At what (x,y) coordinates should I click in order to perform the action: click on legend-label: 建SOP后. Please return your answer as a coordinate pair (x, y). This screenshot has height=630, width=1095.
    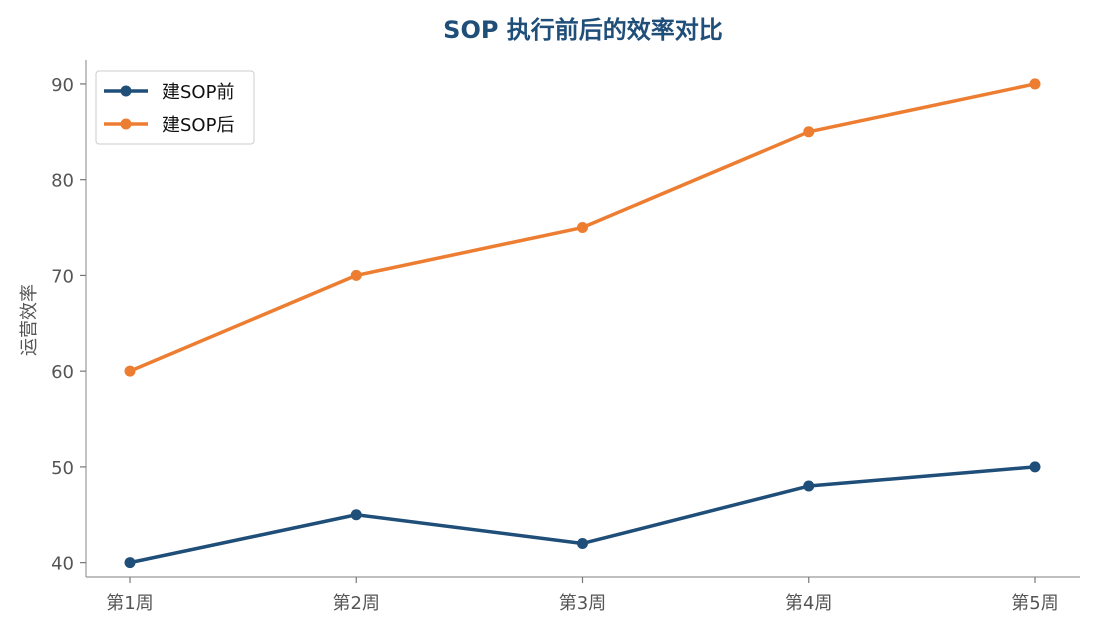
    Looking at the image, I should click on (198, 125).